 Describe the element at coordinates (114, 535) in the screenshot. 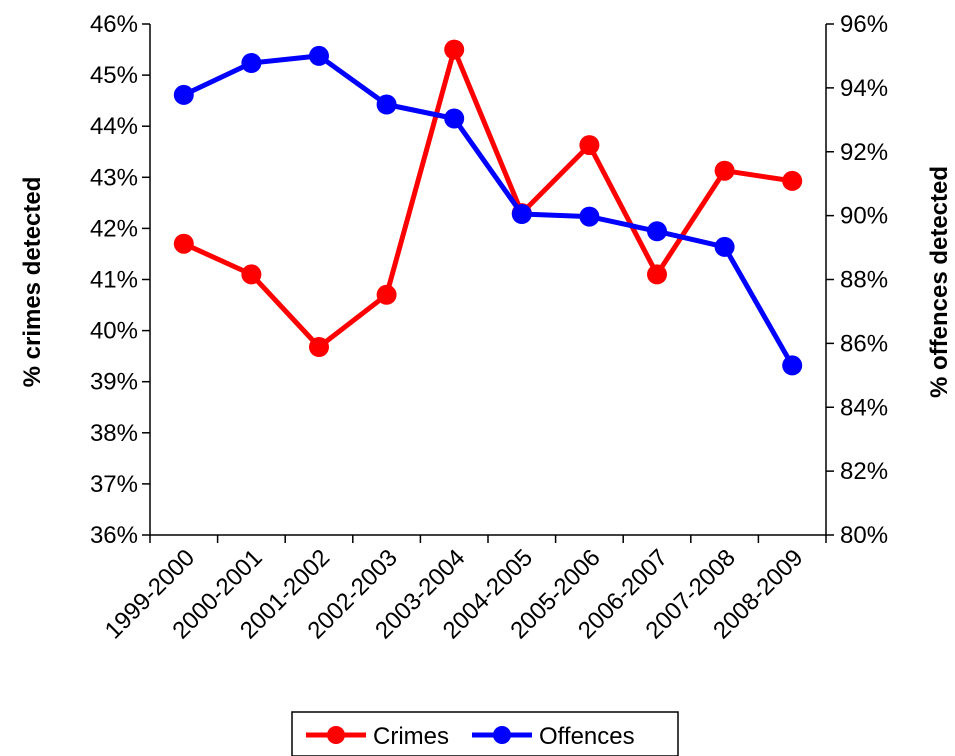

I see `left-y-tick-label: 36%` at that location.